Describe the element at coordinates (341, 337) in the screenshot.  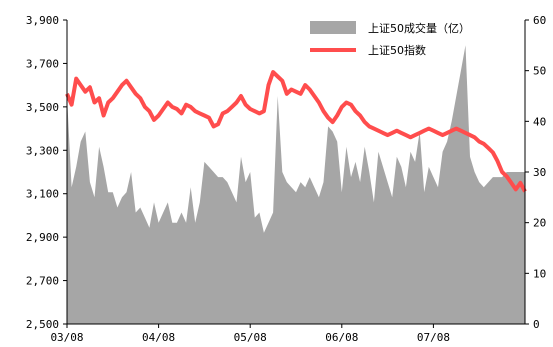
I see `bottom-tick-label: 06/08` at that location.